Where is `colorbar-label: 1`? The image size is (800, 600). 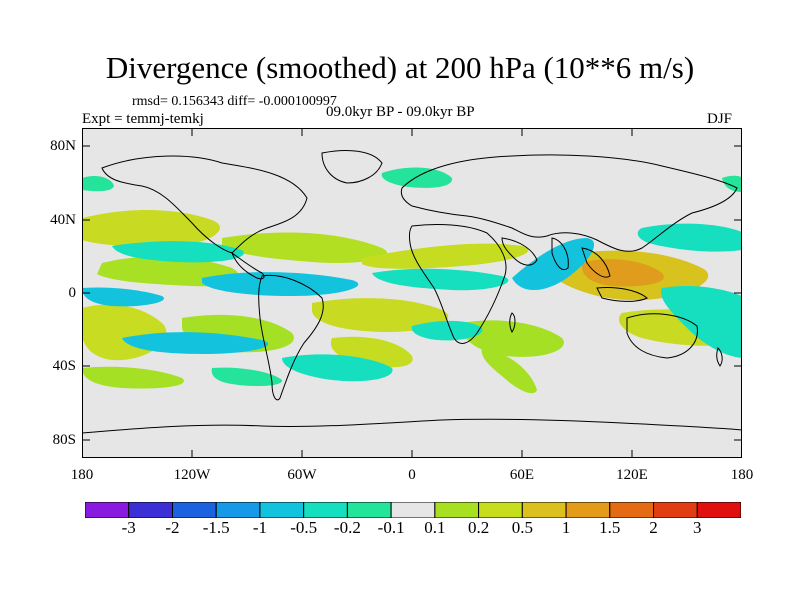
colorbar-label: 1 is located at coordinates (566, 527).